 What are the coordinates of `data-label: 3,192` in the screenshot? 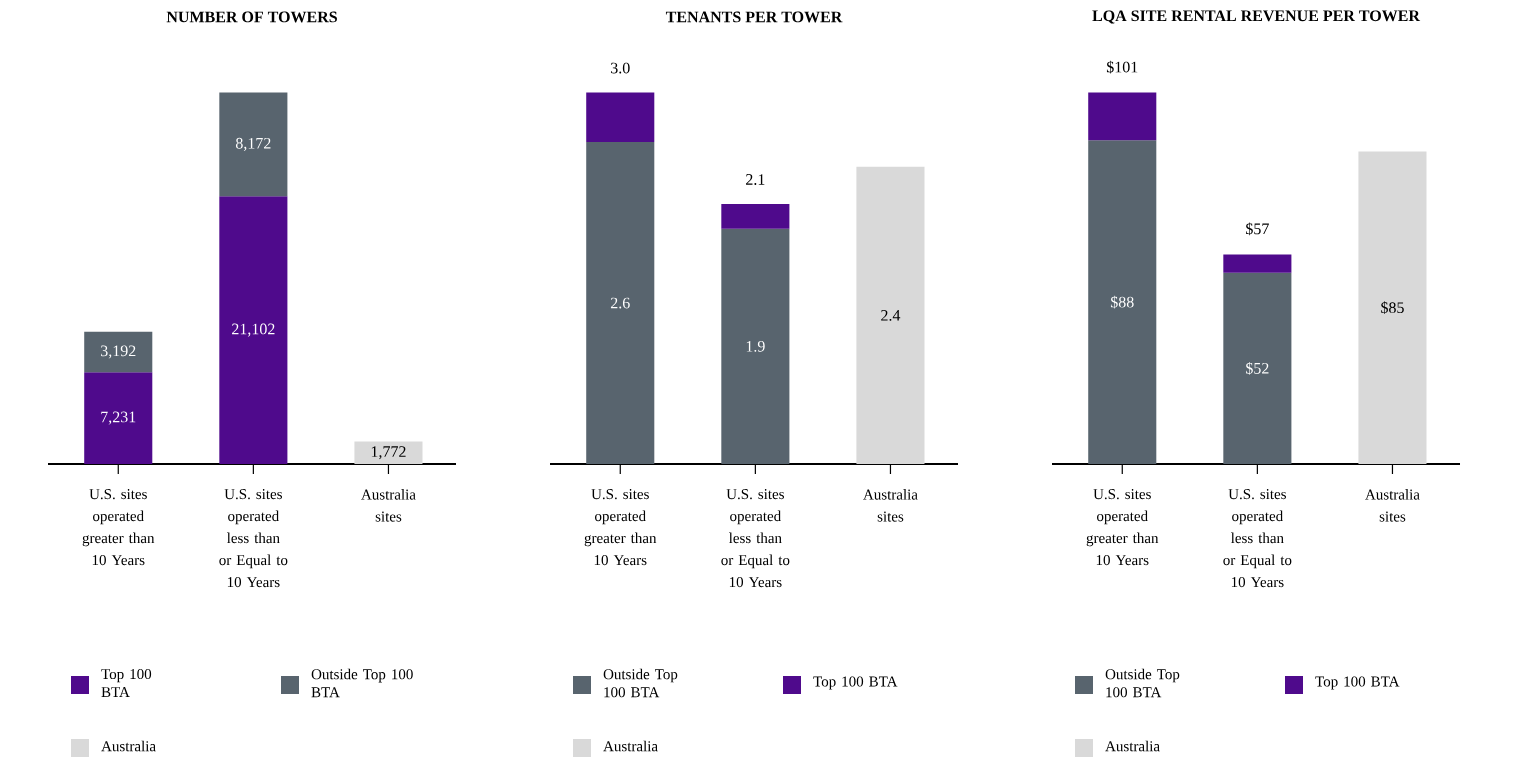 It's located at (118, 352).